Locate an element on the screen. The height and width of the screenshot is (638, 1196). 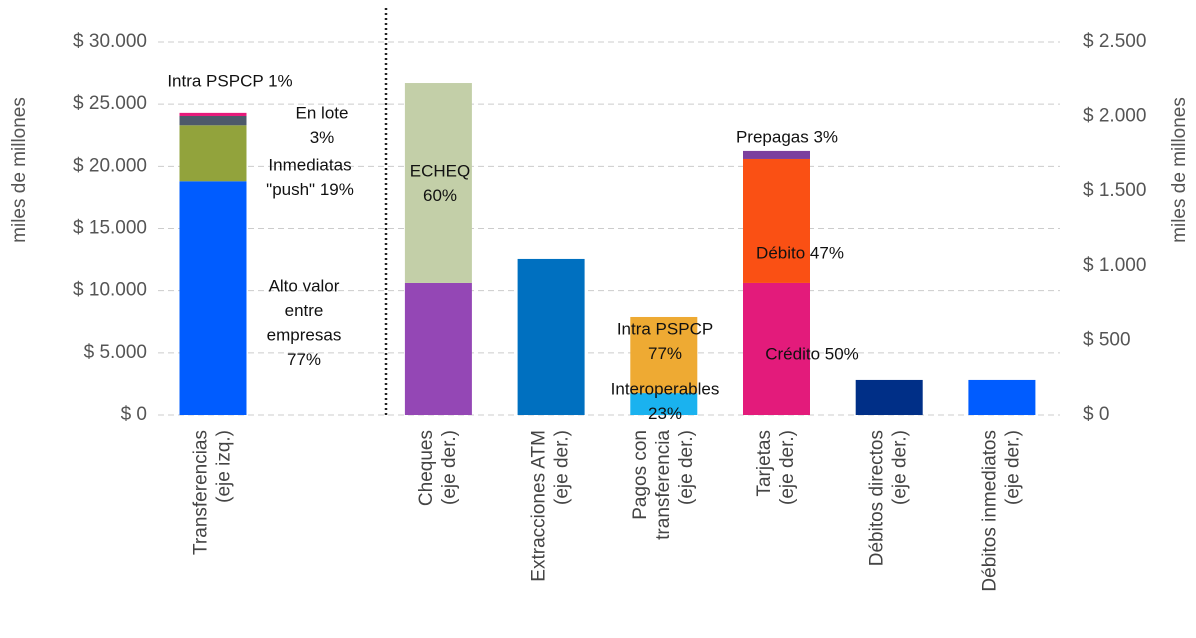
x-tick-label: transferencia is located at coordinates (663, 485).